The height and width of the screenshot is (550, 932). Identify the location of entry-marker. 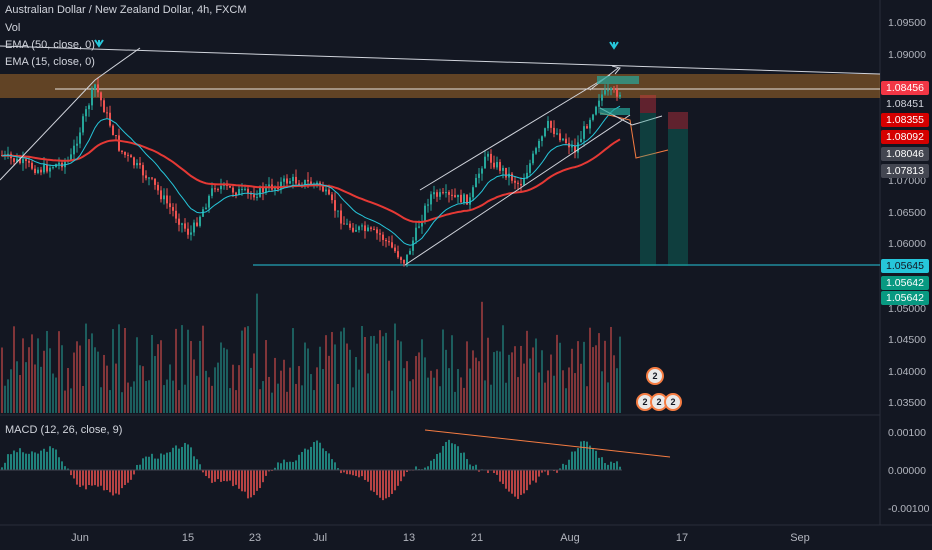
(618, 80).